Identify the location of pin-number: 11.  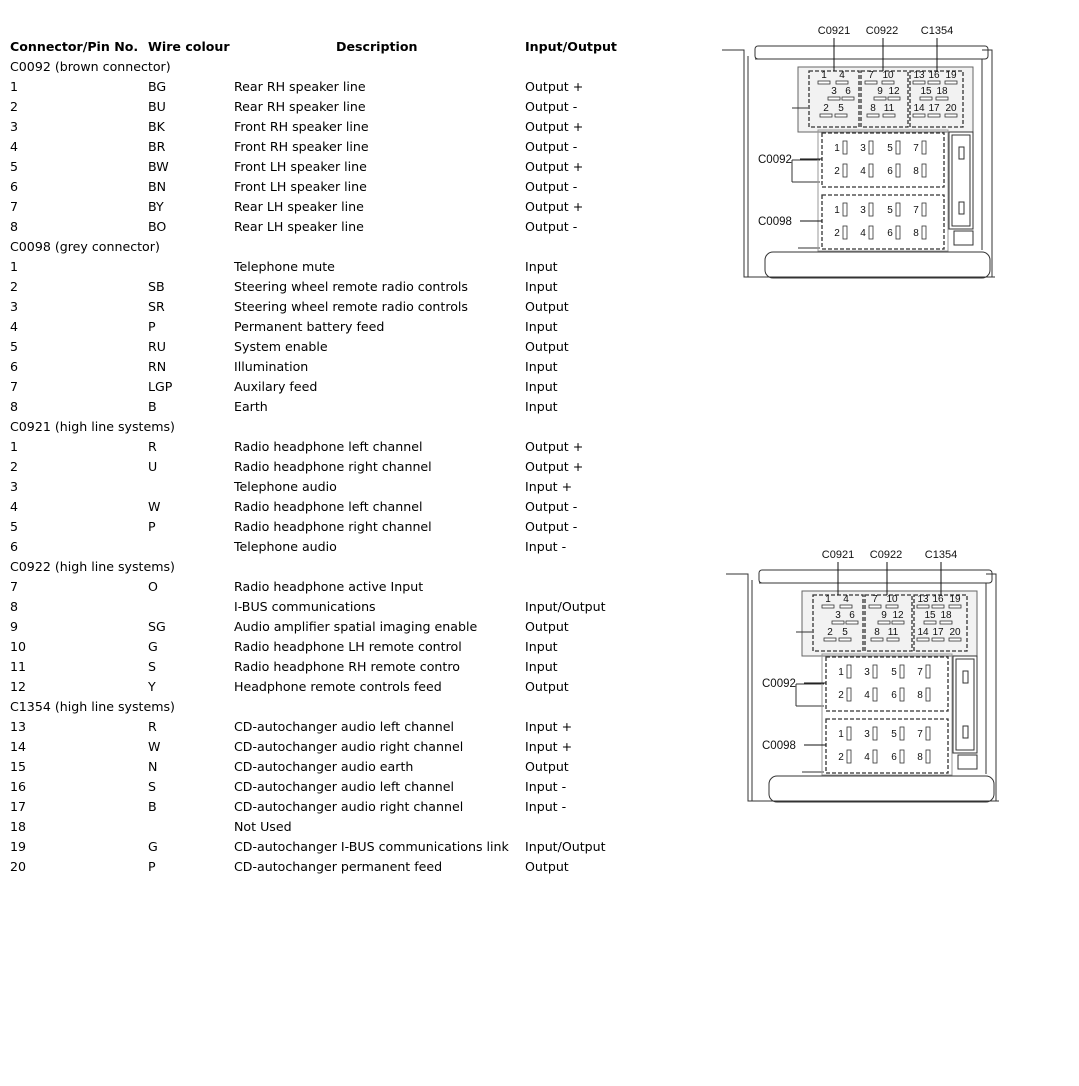
(893, 632).